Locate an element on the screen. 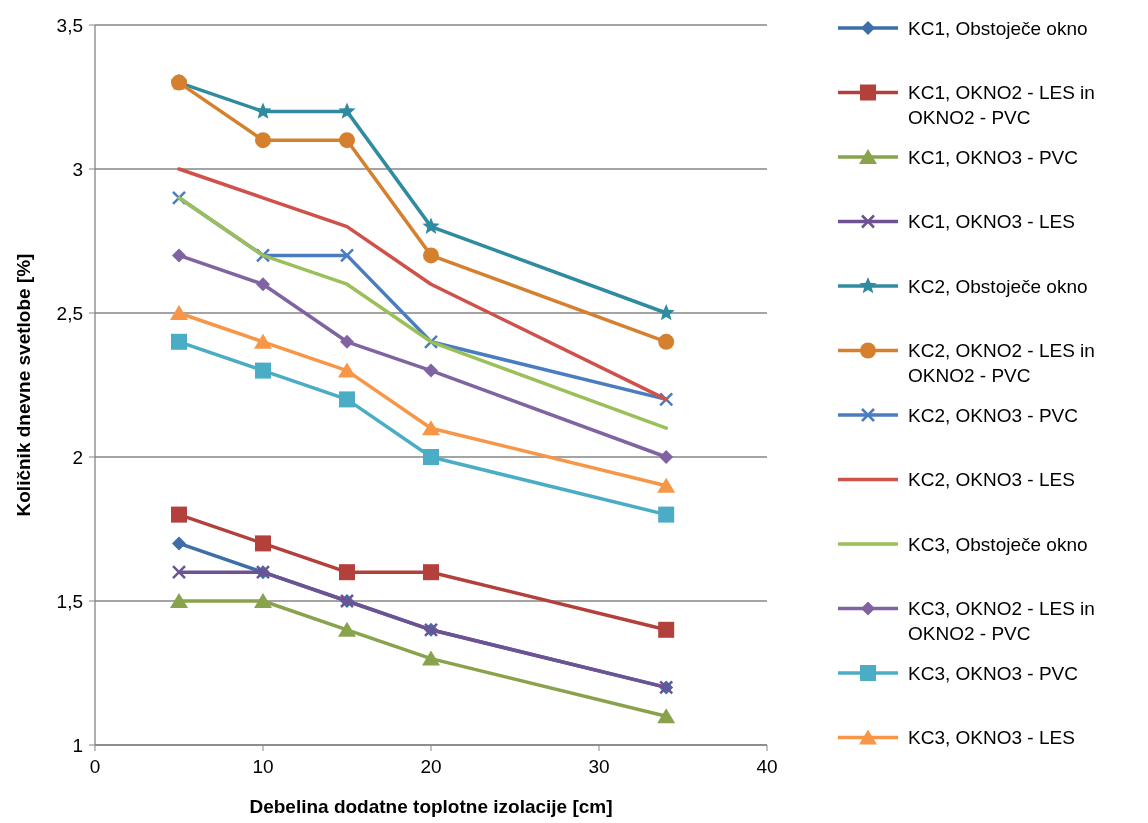 This screenshot has width=1148, height=823. x-tick-label: 10 is located at coordinates (263, 766).